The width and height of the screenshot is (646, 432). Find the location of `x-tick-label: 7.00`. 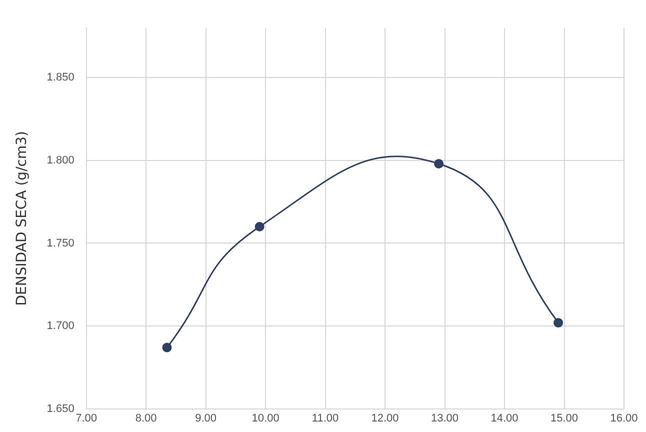

x-tick-label: 7.00 is located at coordinates (87, 418).